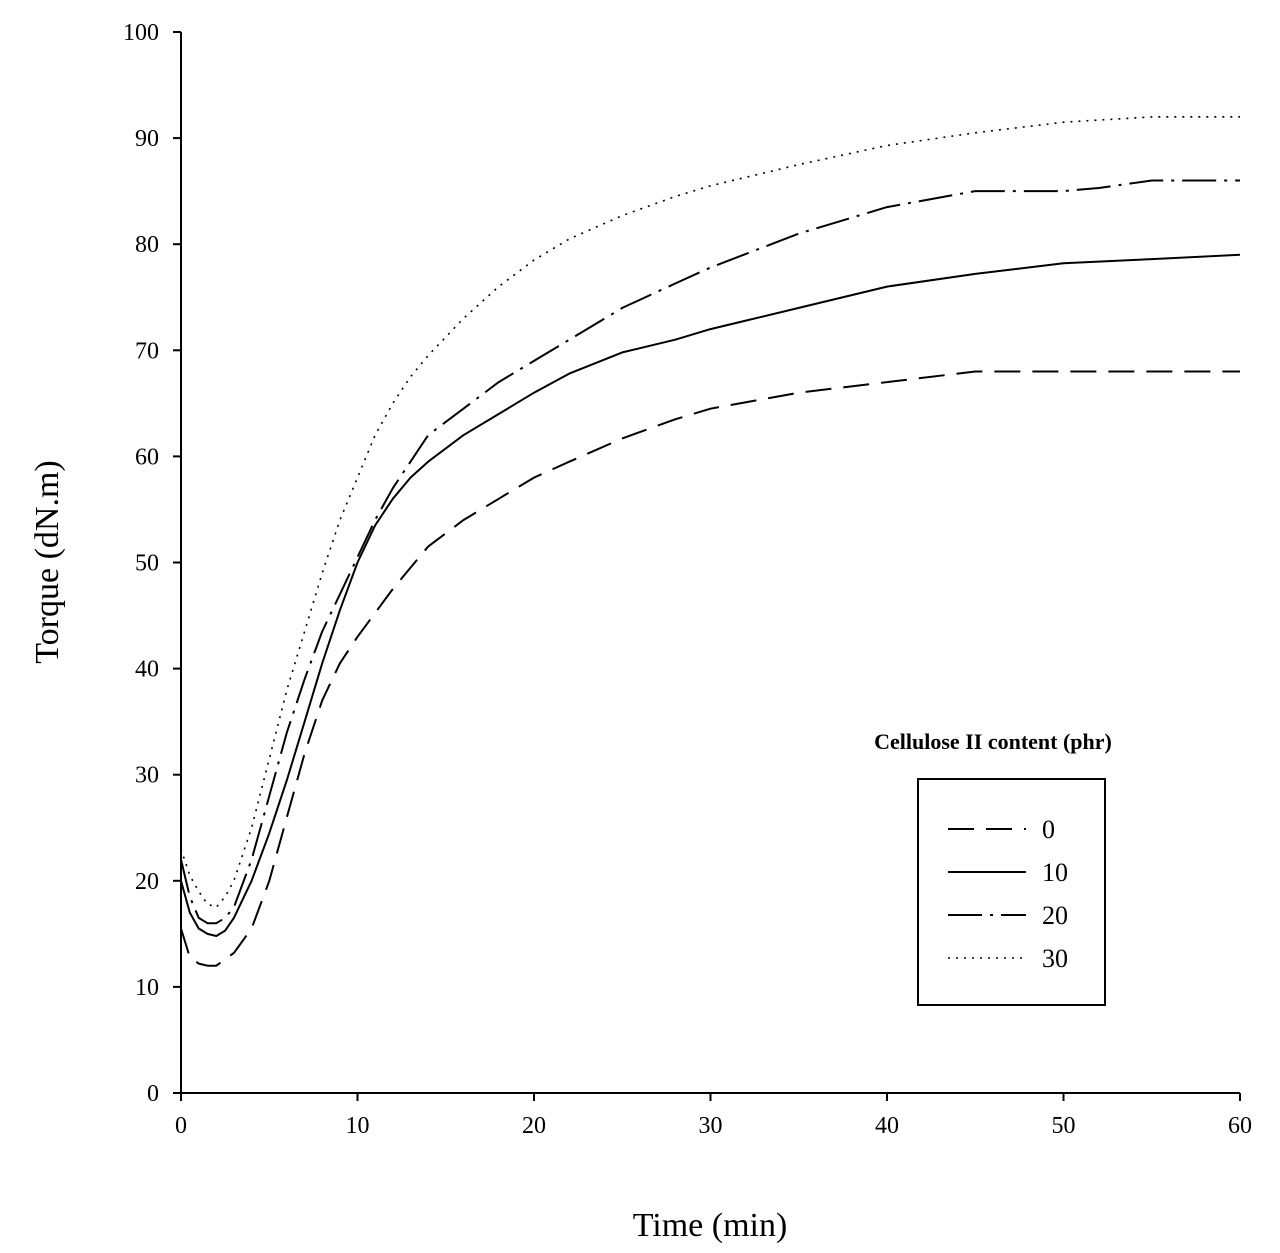 Image resolution: width=1280 pixels, height=1253 pixels. Describe the element at coordinates (1055, 872) in the screenshot. I see `legend-label-10: 10` at that location.